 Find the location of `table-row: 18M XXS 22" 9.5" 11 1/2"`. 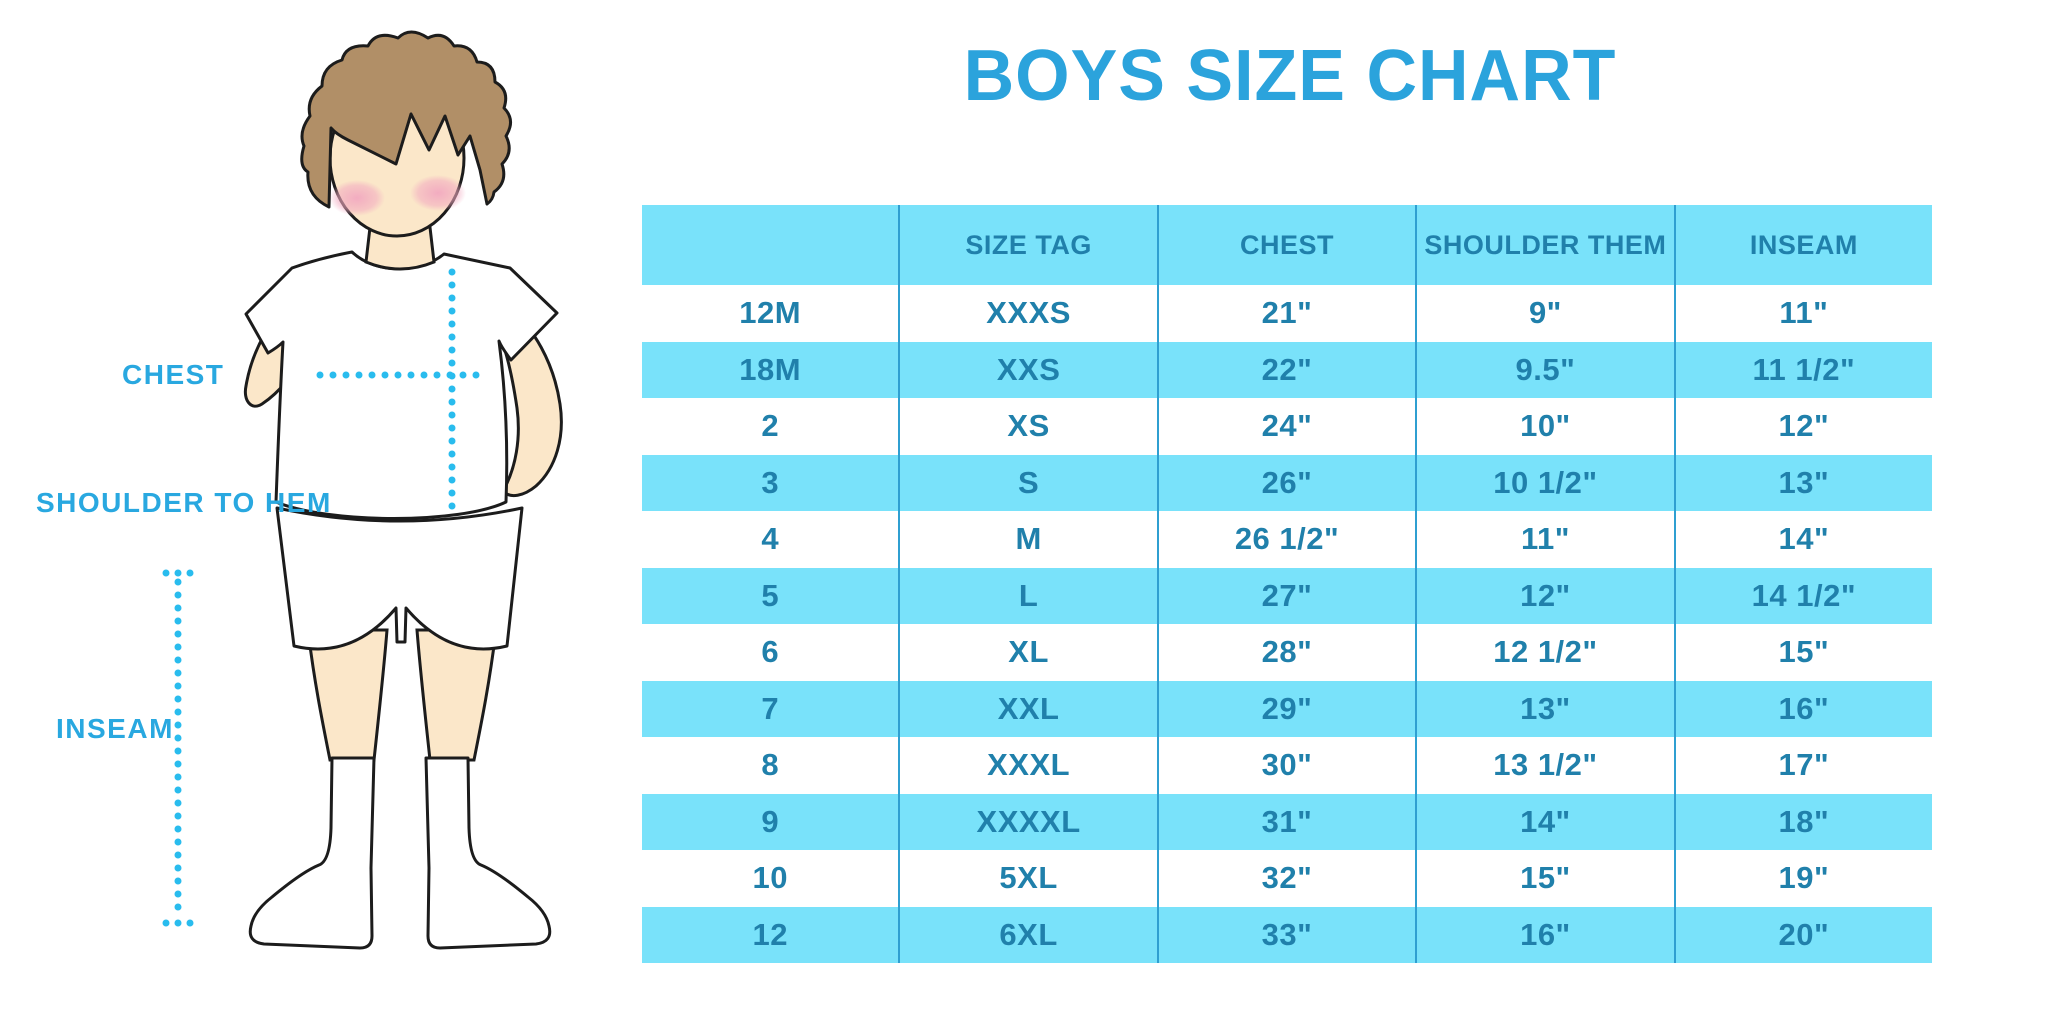

table-row: 18M XXS 22" 9.5" 11 1/2" is located at coordinates (1287, 369).